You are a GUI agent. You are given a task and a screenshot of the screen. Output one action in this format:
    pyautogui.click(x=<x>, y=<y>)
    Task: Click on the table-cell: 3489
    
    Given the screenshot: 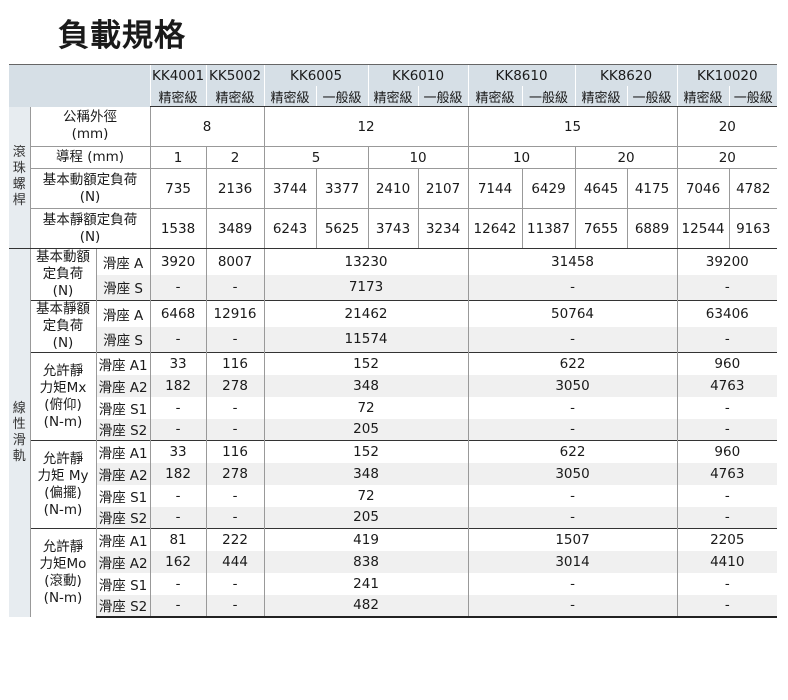 What is the action you would take?
    pyautogui.click(x=235, y=228)
    